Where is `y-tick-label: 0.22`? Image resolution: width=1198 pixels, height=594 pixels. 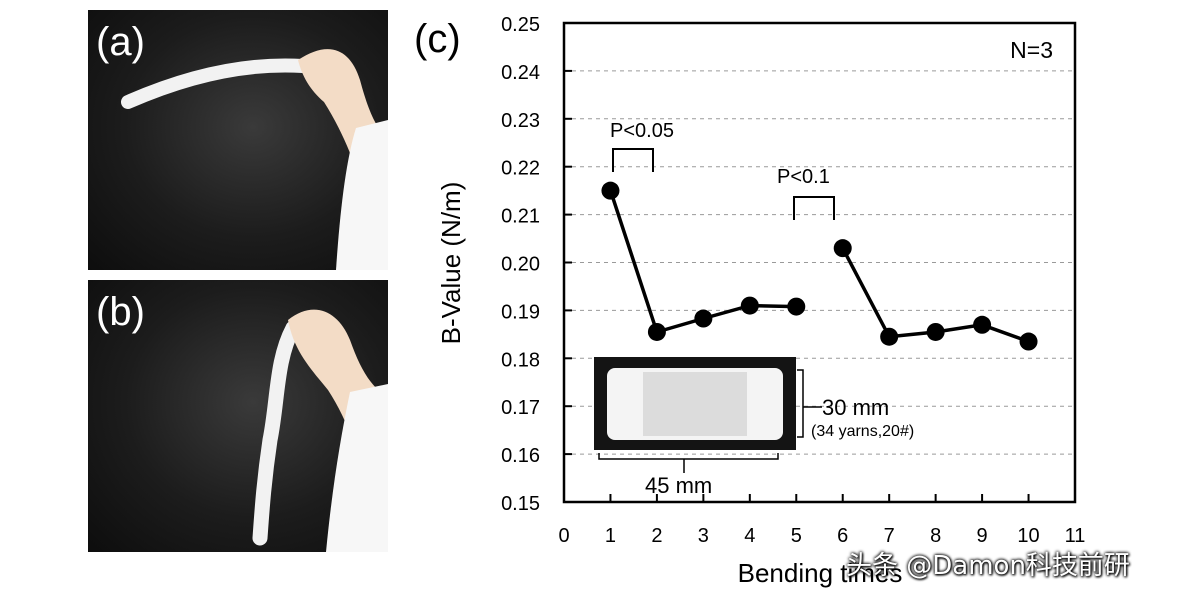 y-tick-label: 0.22 is located at coordinates (520, 169).